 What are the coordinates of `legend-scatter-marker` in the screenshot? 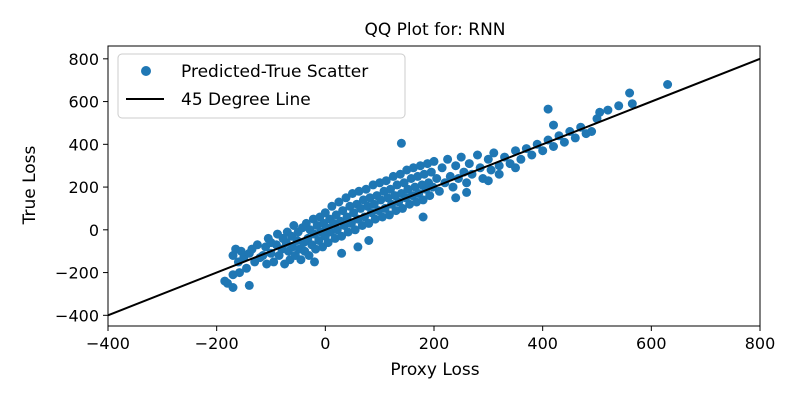 It's located at (146, 71).